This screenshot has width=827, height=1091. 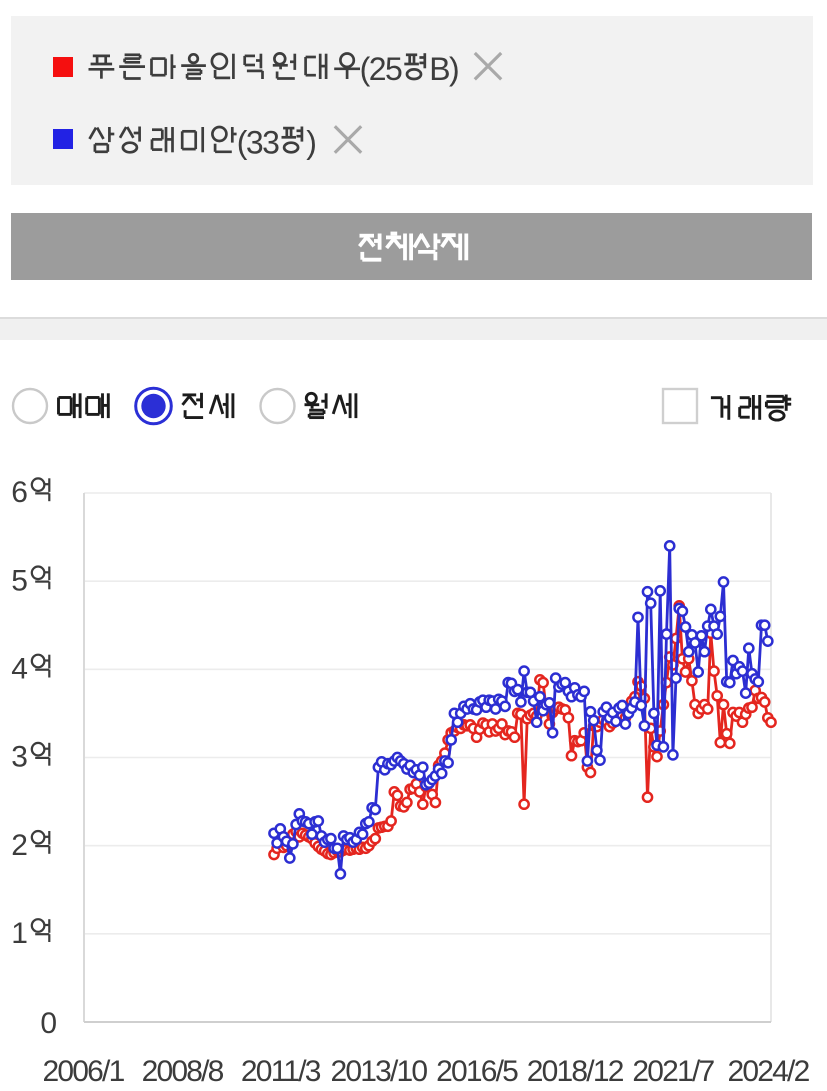 What do you see at coordinates (381, 69) in the screenshot?
I see `svg-text: (25` at bounding box center [381, 69].